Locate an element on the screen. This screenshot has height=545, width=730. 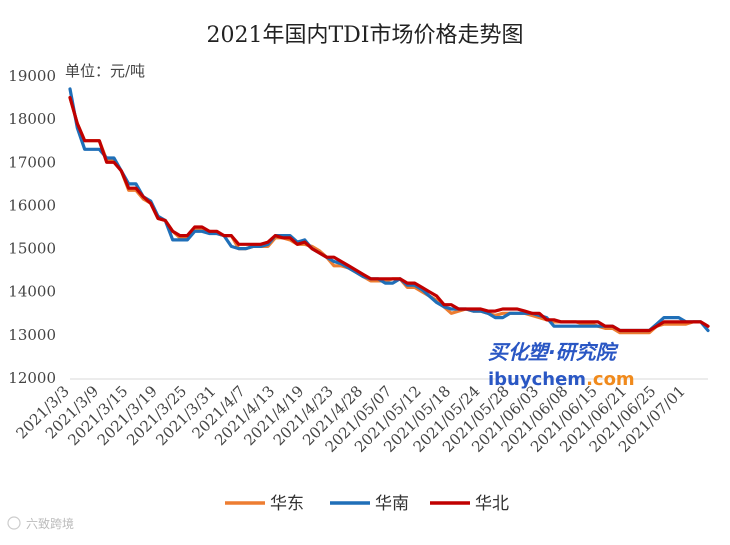
legend-label: 华南 is located at coordinates (392, 504).